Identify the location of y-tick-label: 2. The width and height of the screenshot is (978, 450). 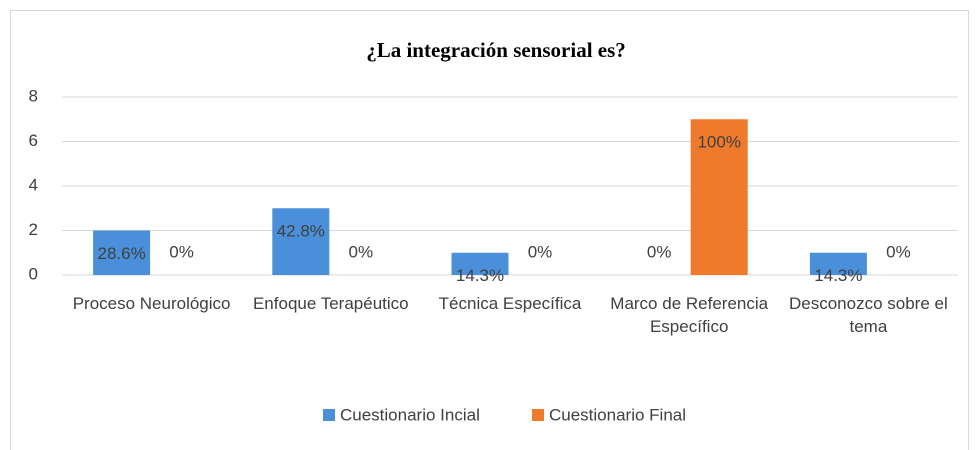
(33, 229).